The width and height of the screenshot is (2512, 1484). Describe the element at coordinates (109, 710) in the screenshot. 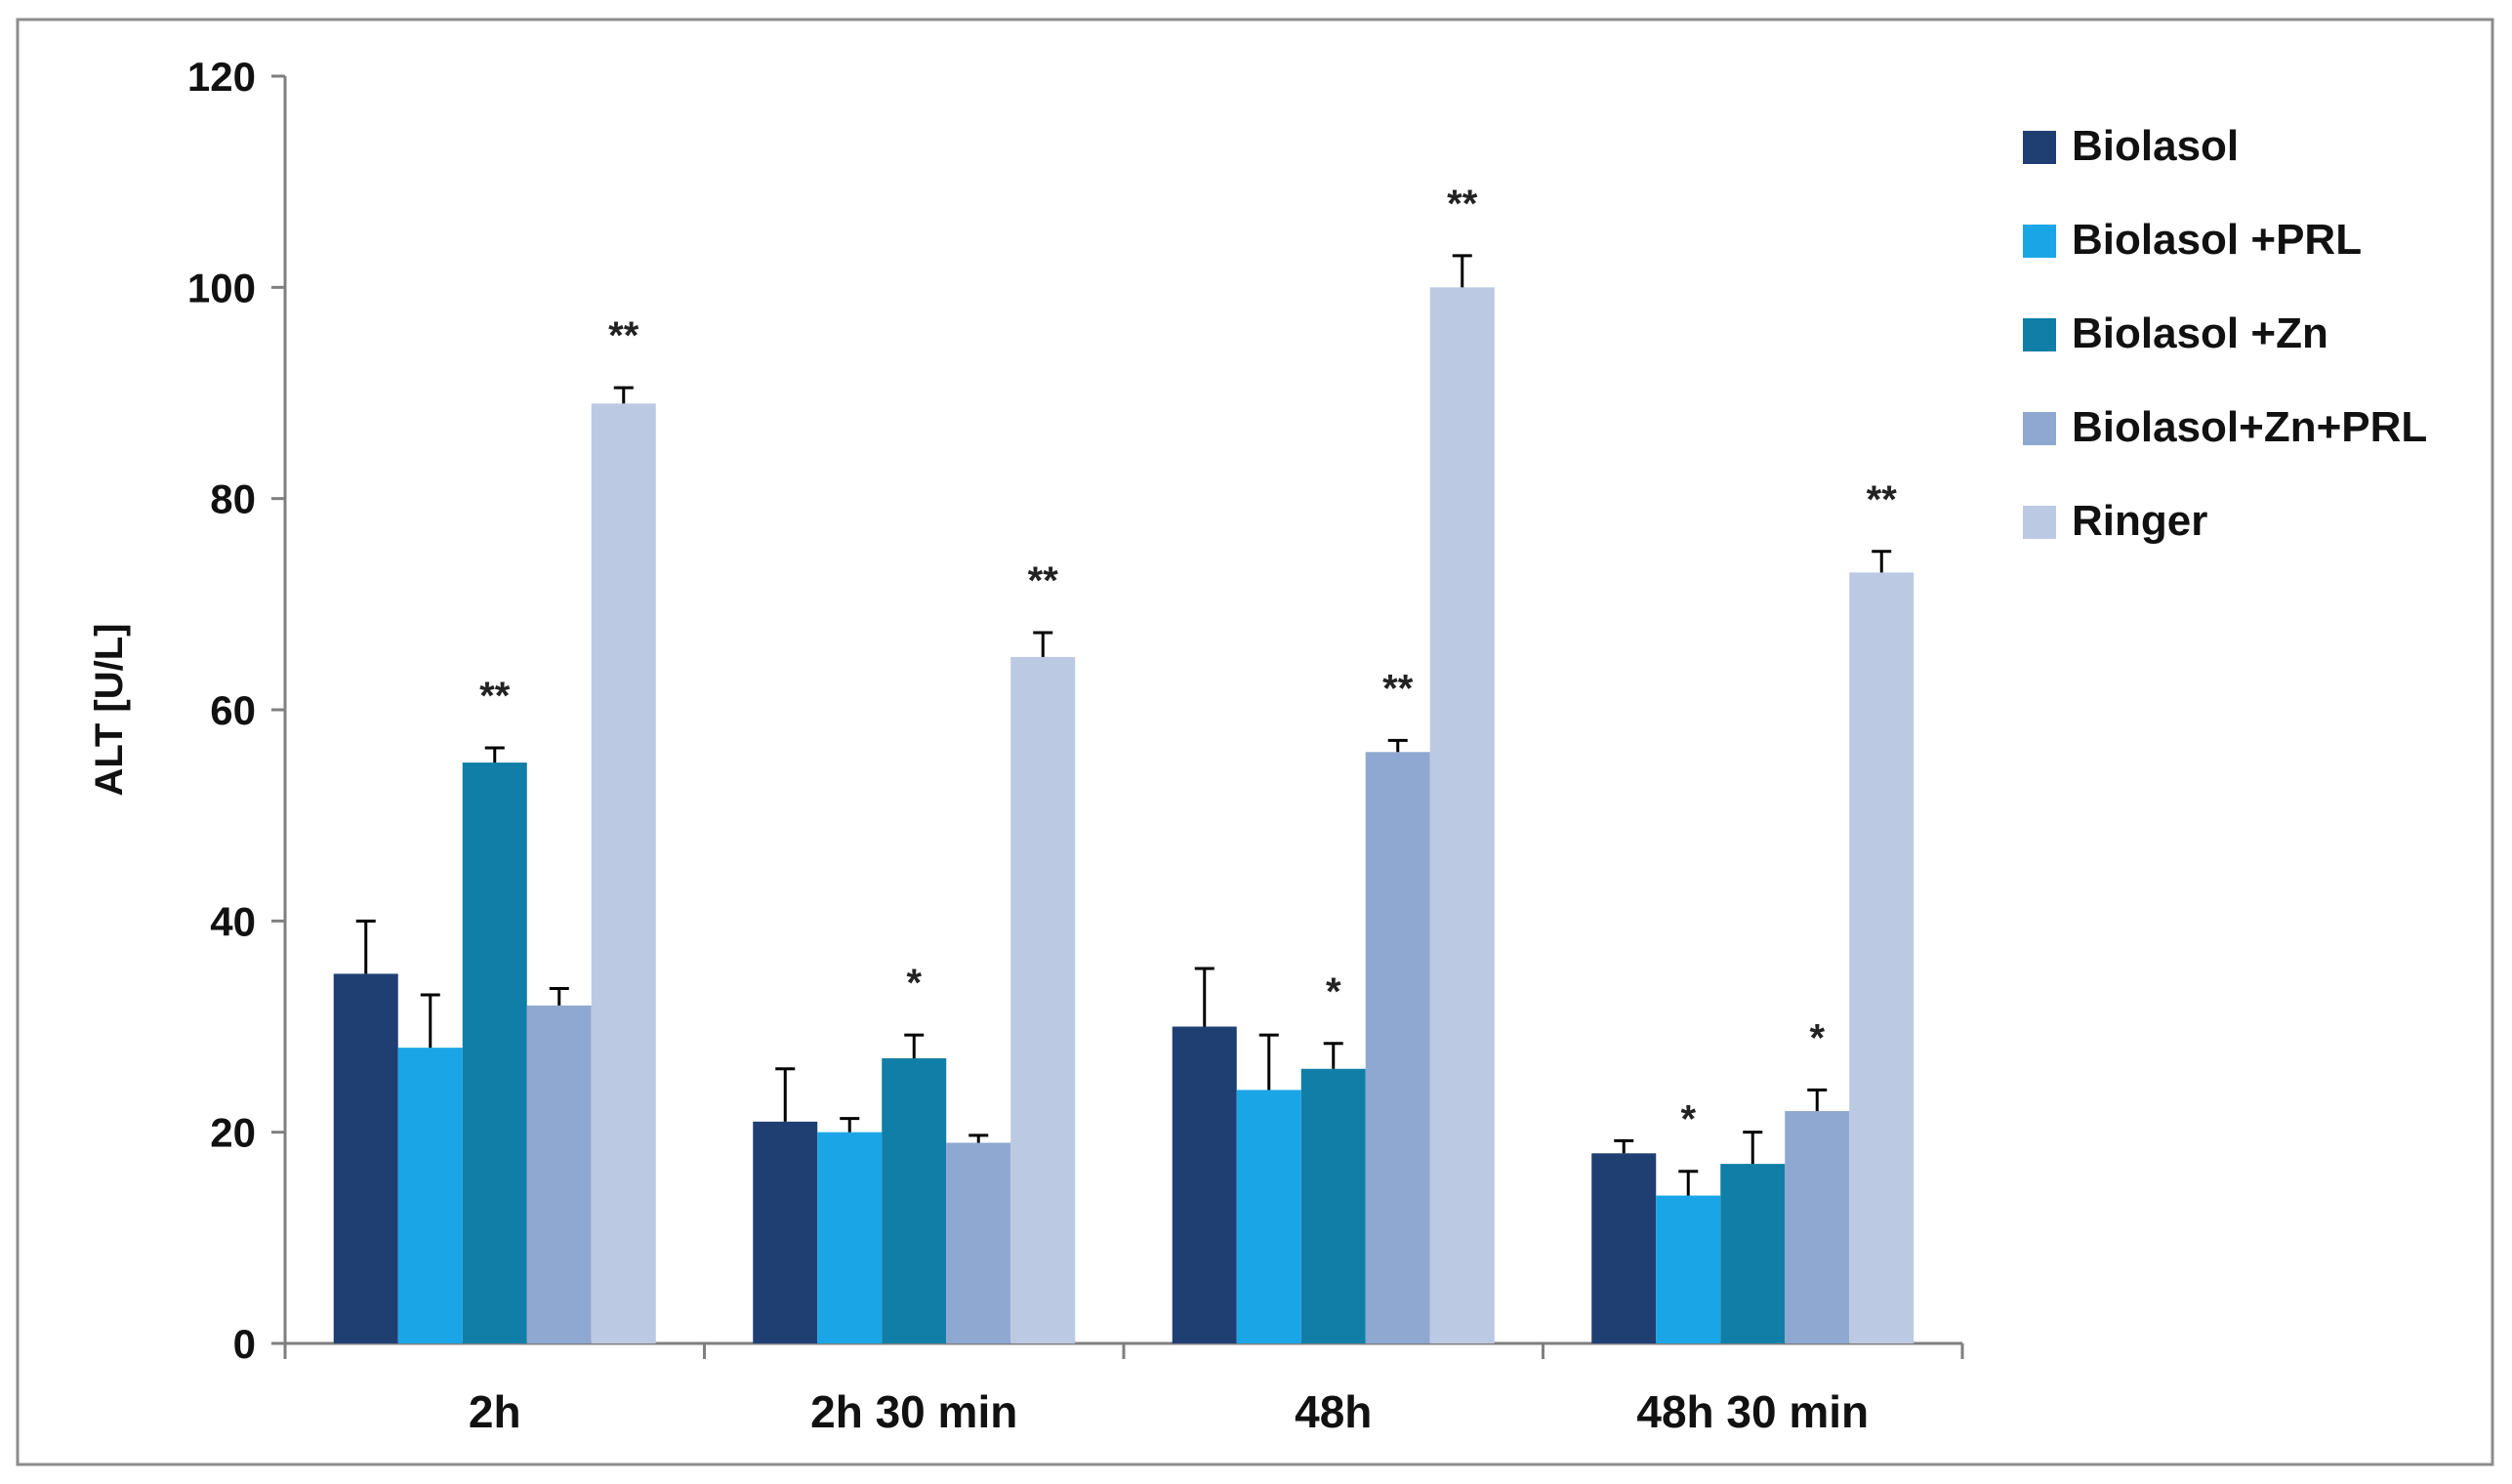

I see `y-axis-title: ALT [U/L]` at that location.